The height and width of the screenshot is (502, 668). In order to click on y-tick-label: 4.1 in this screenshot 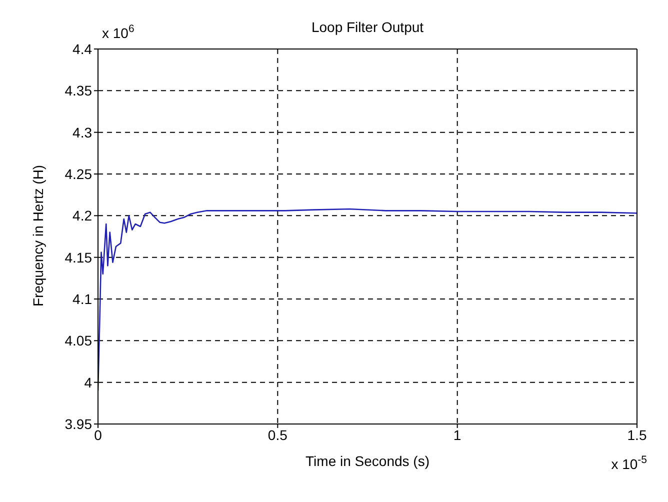, I will do `click(82, 298)`.